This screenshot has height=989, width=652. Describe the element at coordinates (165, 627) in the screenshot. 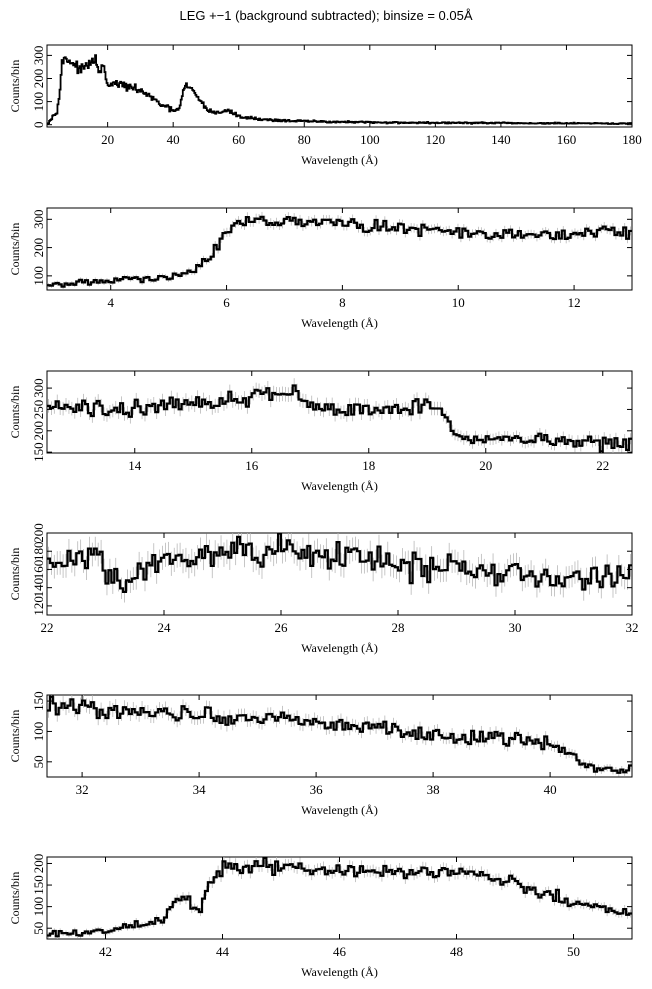

I see `x-tick-label: 24` at that location.